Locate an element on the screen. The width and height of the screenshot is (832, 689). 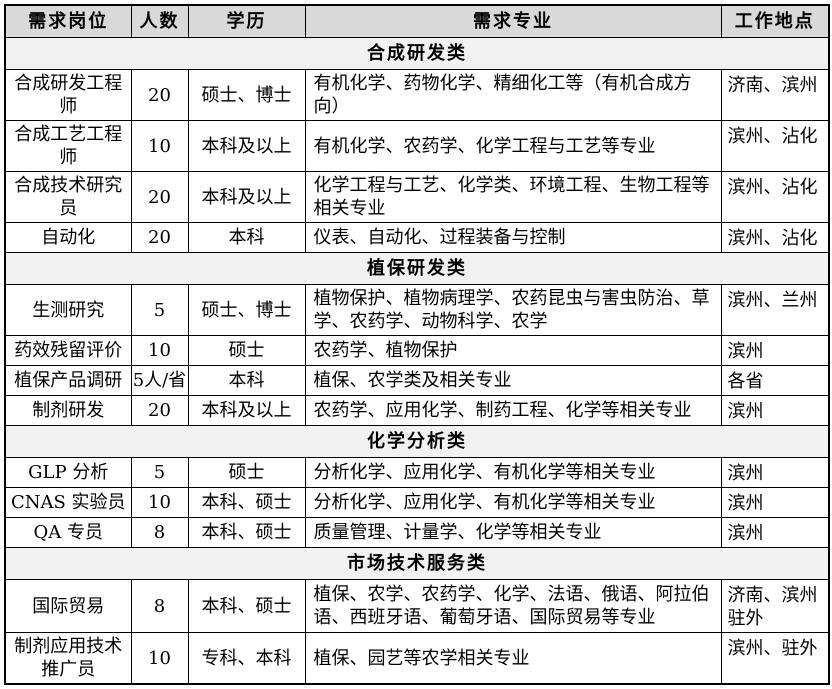
header-row: 需求岗位 人数 学历 需求专业 工作地点 is located at coordinates (417, 21).